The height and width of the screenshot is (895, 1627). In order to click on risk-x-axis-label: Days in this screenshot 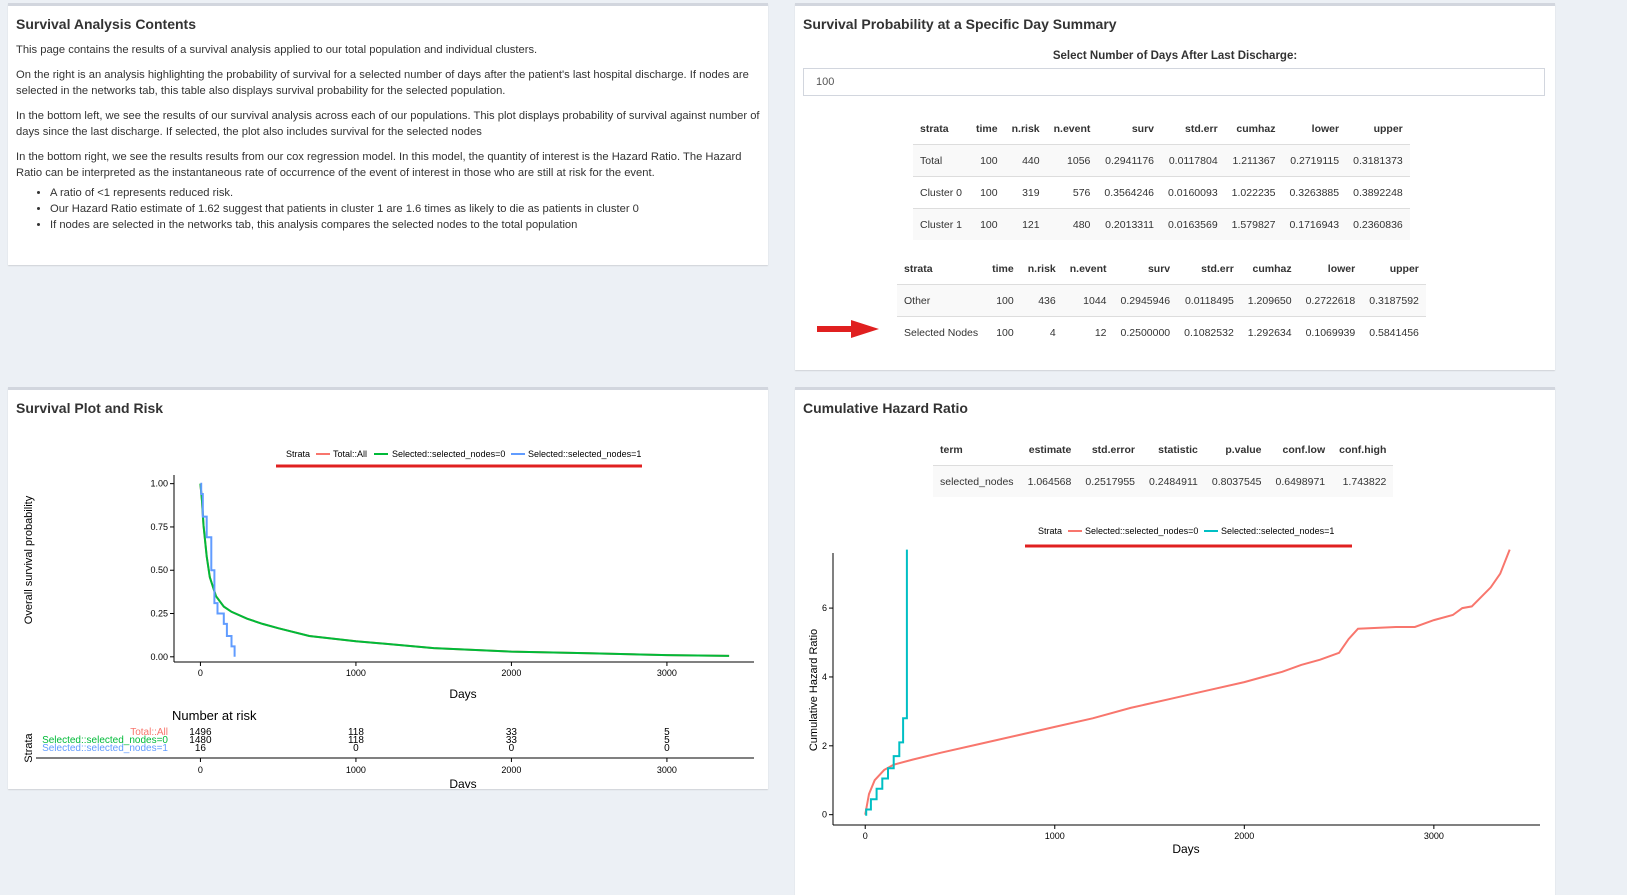, I will do `click(462, 782)`.